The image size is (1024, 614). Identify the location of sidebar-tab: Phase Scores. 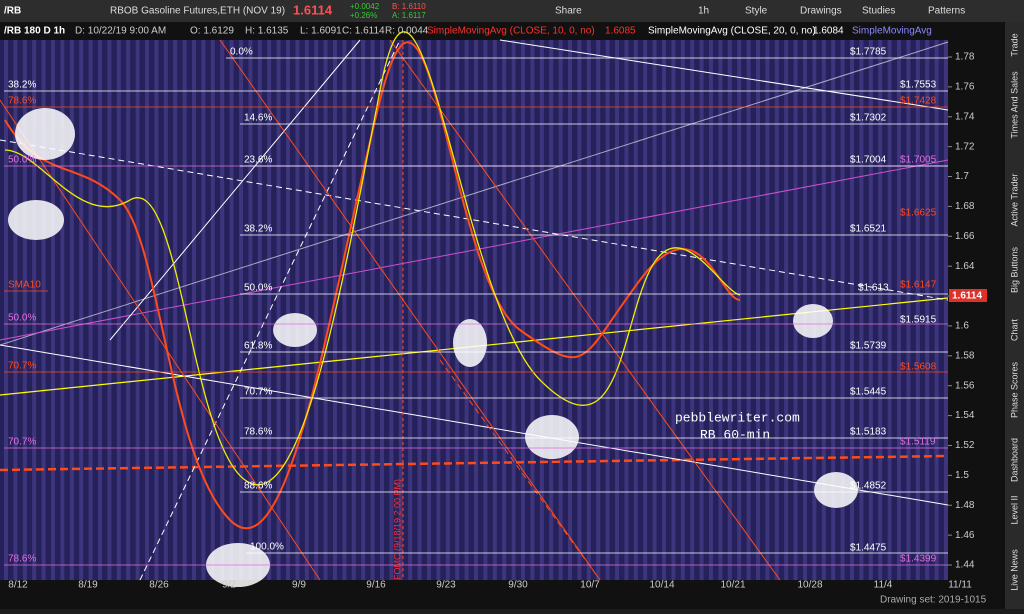
(1014, 389).